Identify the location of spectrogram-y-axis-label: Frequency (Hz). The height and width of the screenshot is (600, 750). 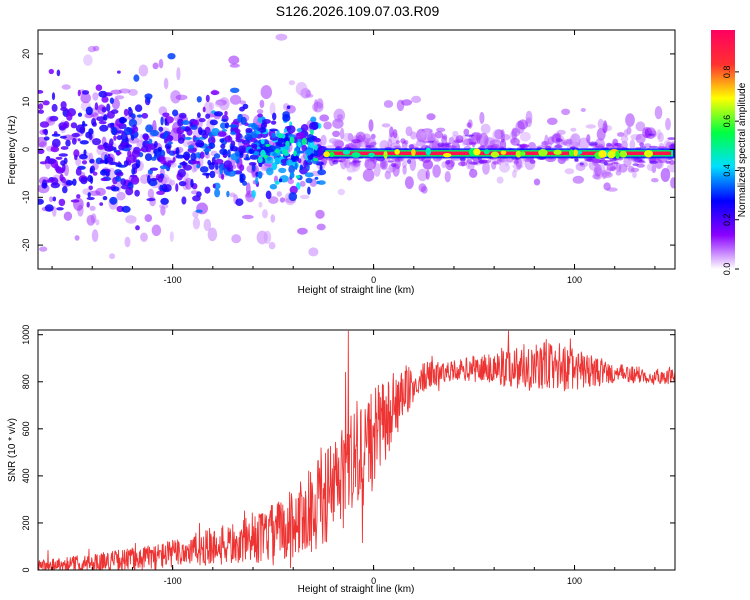
(12, 150).